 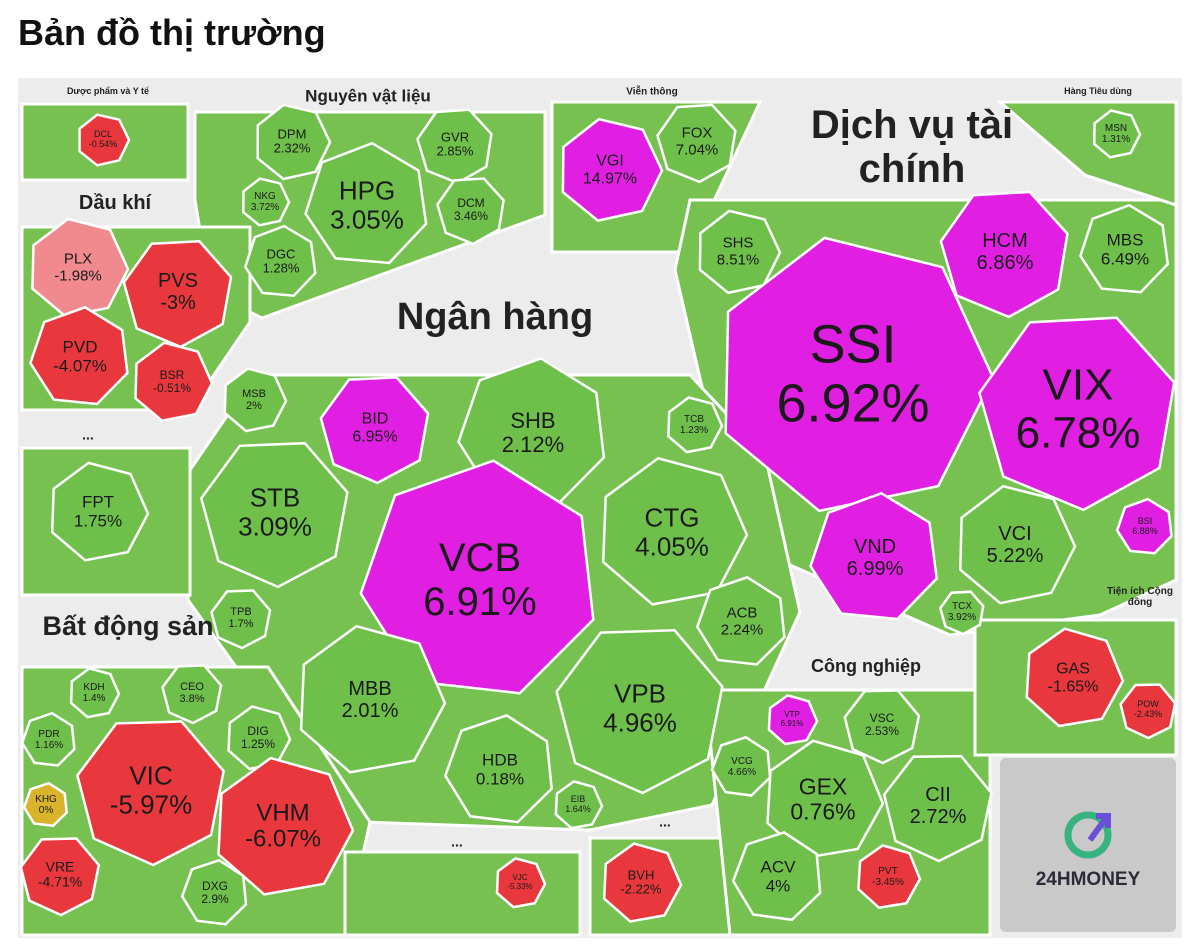 What do you see at coordinates (172, 32) in the screenshot?
I see `page-title: Bản đồ thị trường` at bounding box center [172, 32].